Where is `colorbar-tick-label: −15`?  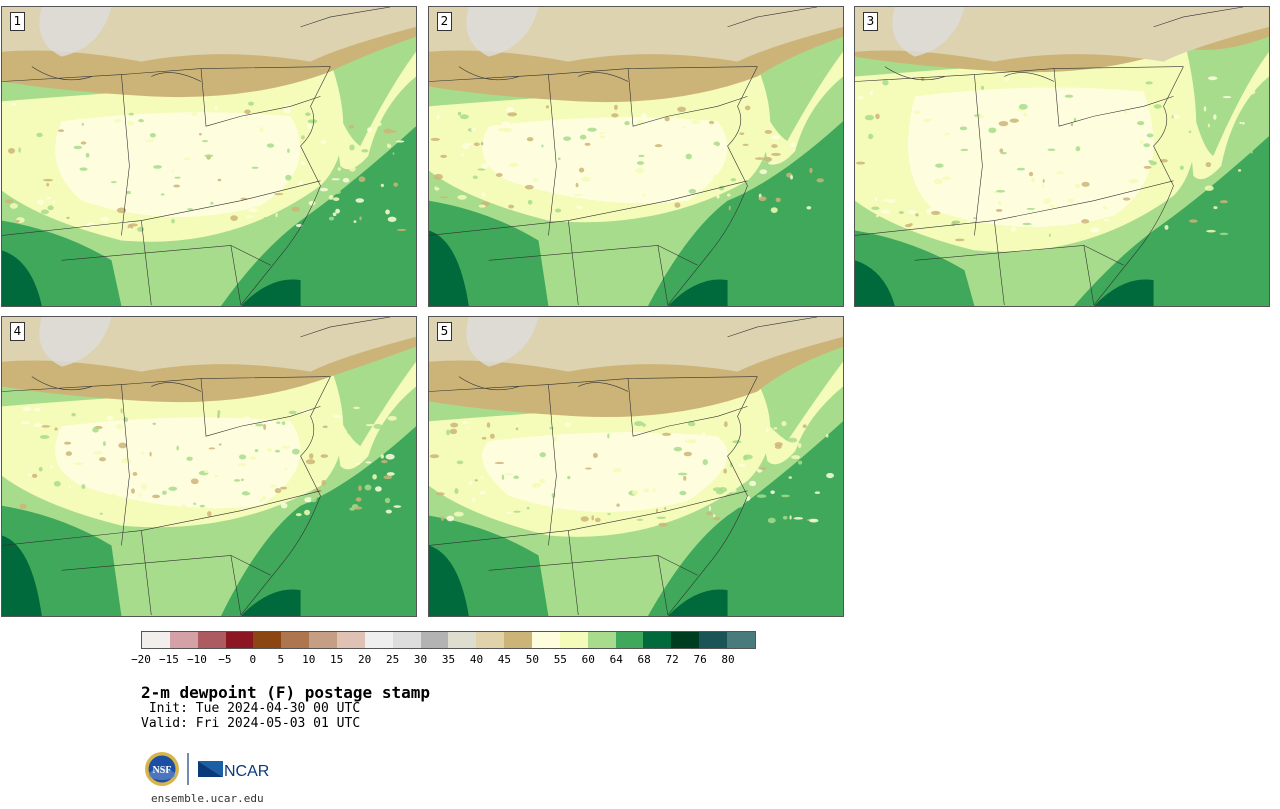 colorbar-tick-label: −15 is located at coordinates (169, 659).